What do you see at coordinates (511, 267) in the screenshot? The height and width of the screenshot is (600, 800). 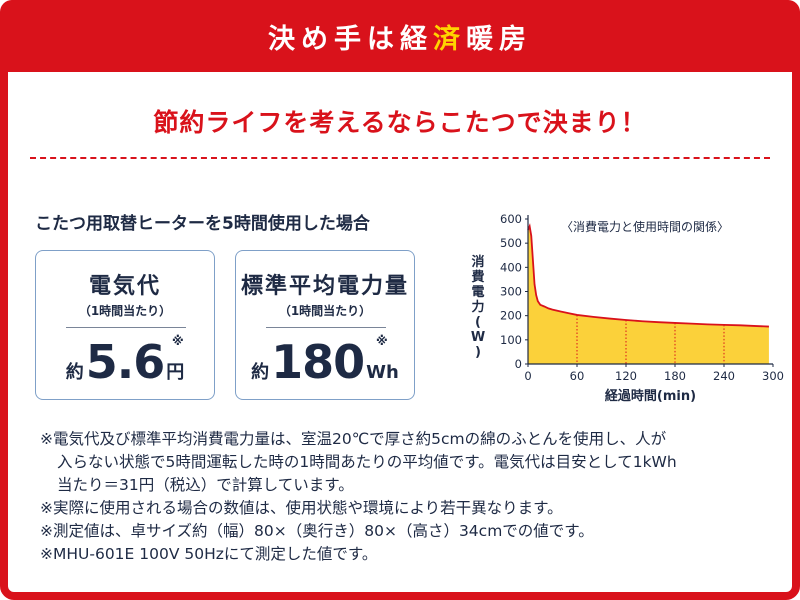 I see `y-tick-label: 400` at bounding box center [511, 267].